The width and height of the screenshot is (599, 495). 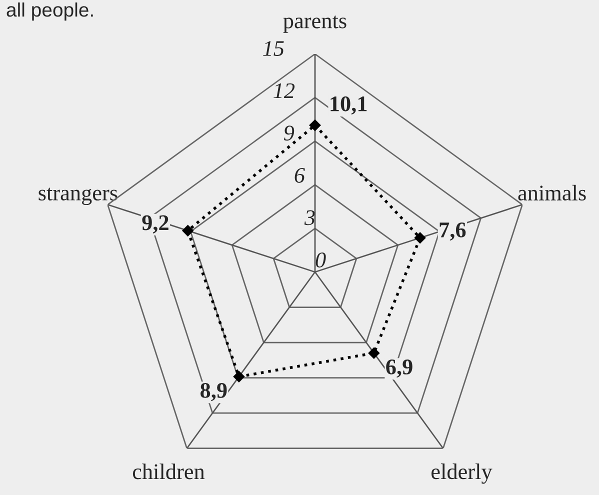 What do you see at coordinates (348, 105) in the screenshot?
I see `data-label: 10,1` at bounding box center [348, 105].